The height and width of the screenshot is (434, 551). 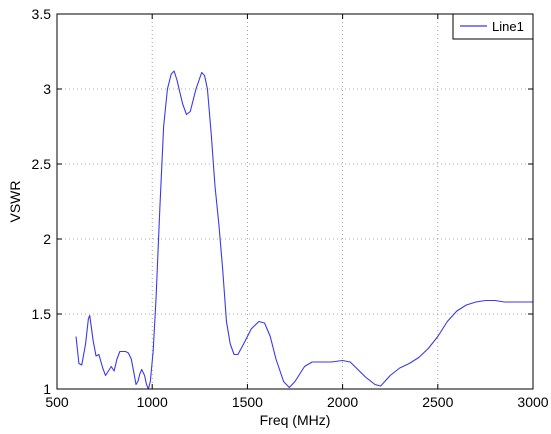 What do you see at coordinates (42, 164) in the screenshot?
I see `y-tick-label: 2.5` at bounding box center [42, 164].